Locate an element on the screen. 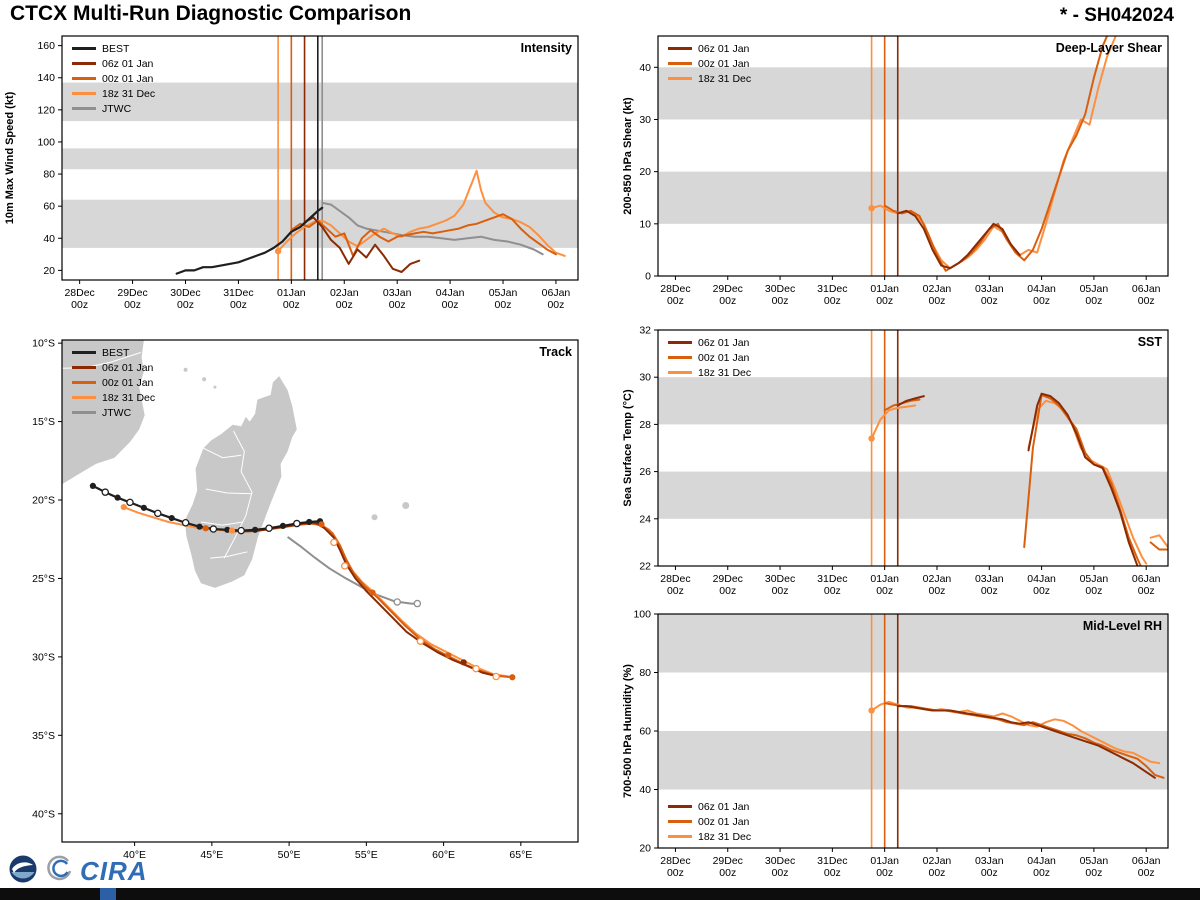 The image size is (1200, 900). svg-text: SST is located at coordinates (1150, 342).